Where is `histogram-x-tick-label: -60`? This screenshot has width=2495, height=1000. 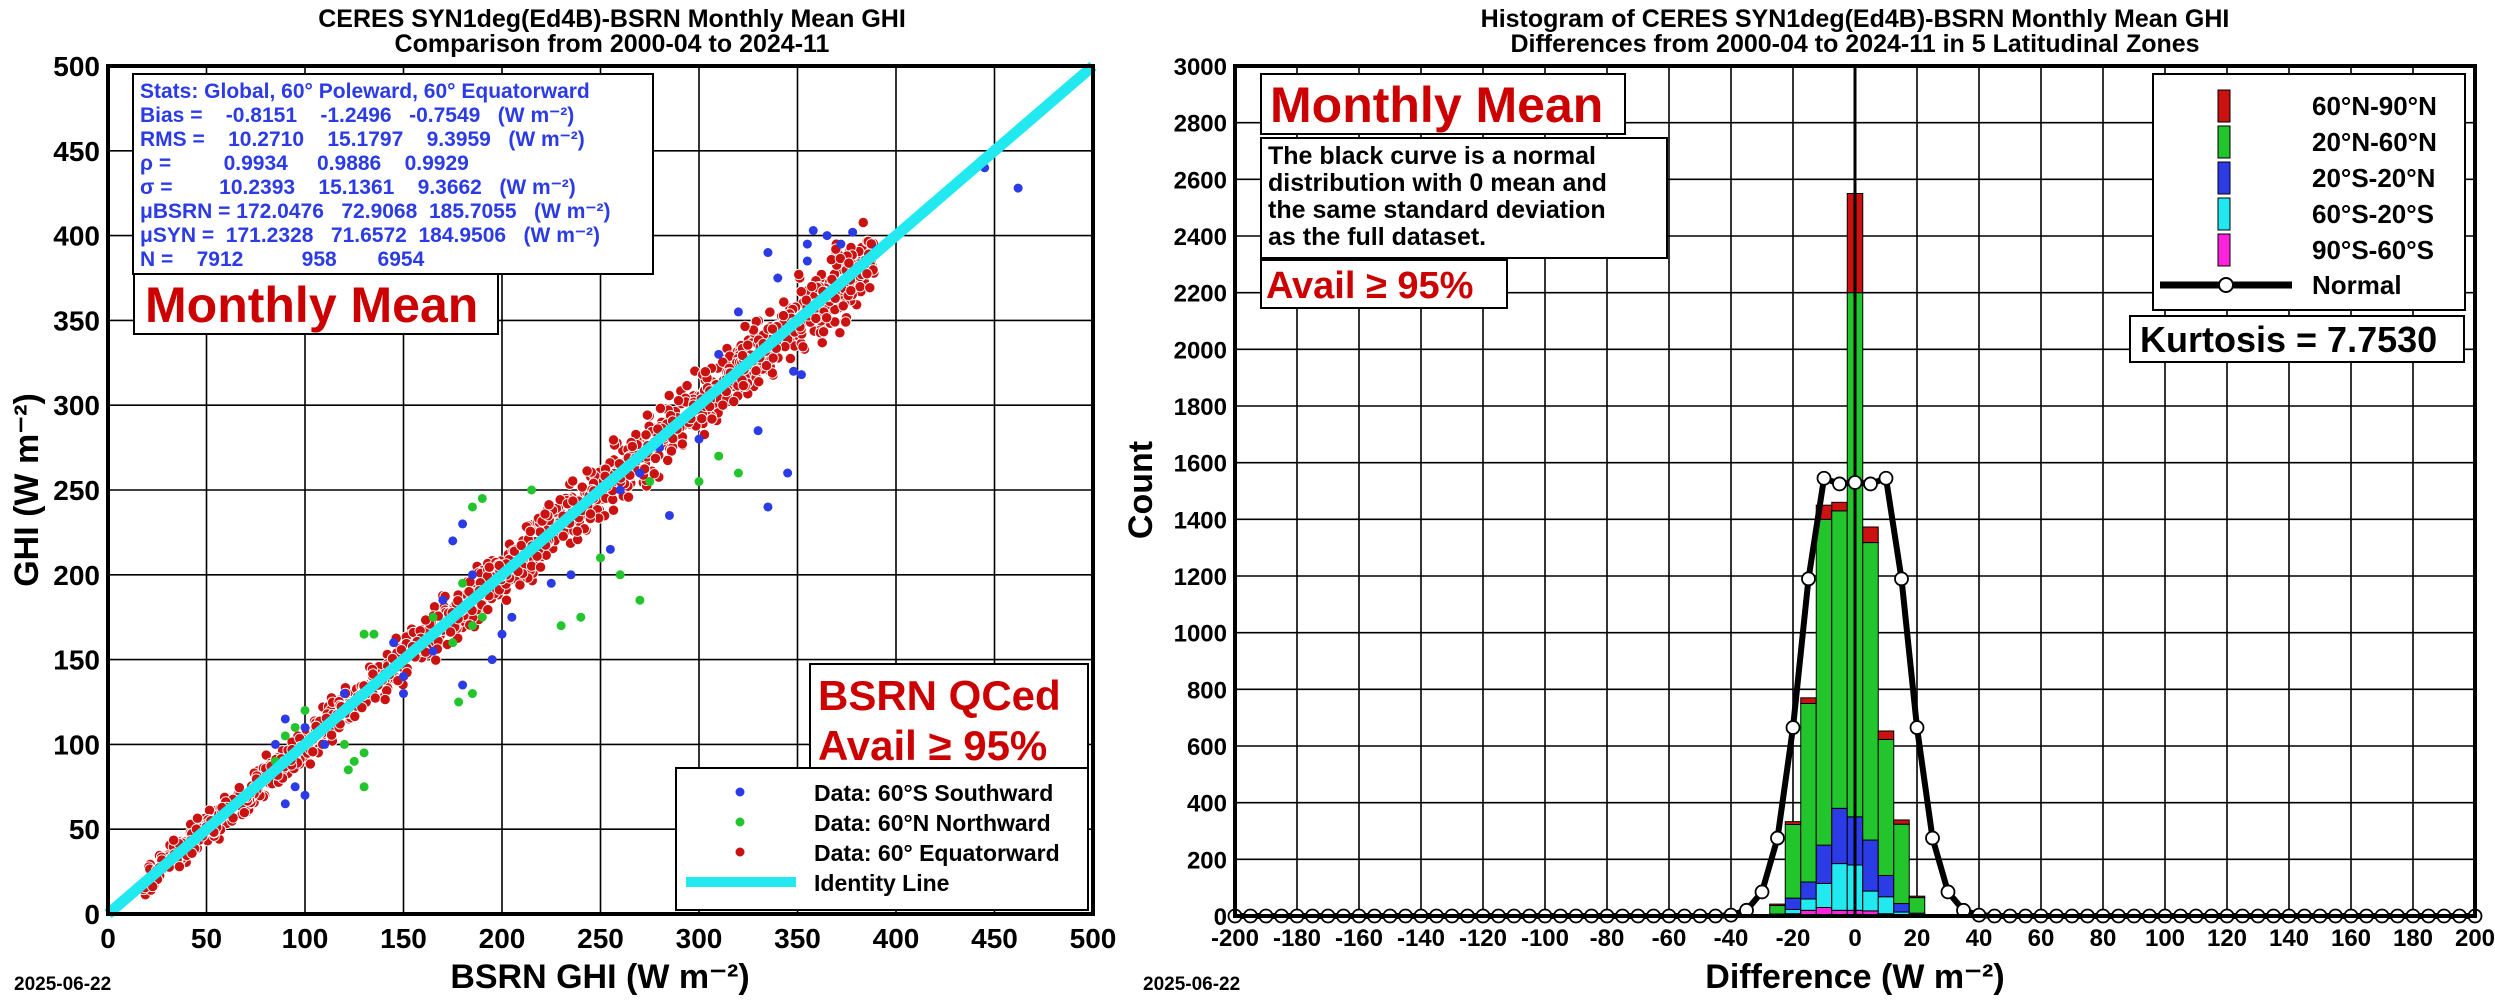
histogram-x-tick-label: -60 is located at coordinates (1669, 938).